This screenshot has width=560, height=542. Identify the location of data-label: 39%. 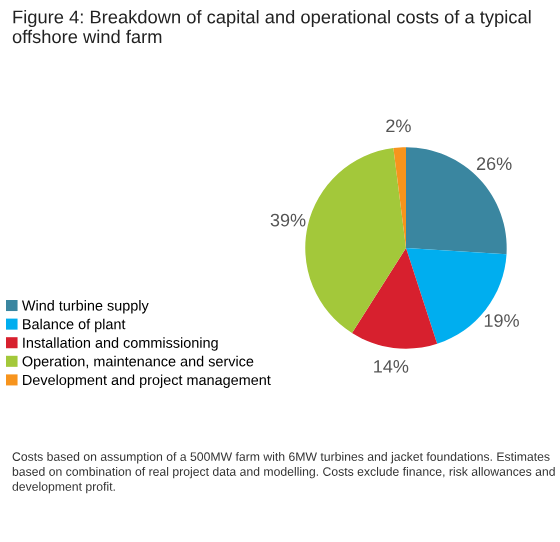
(288, 220).